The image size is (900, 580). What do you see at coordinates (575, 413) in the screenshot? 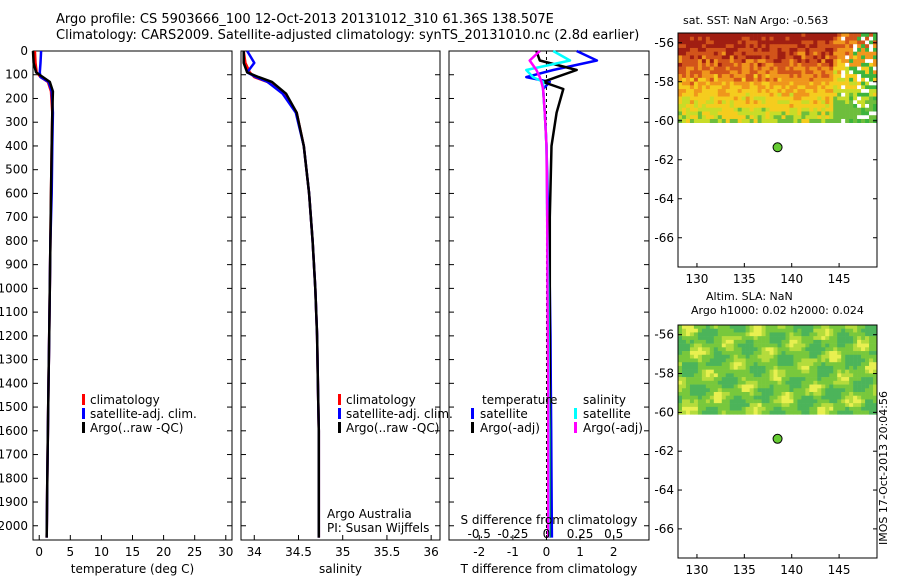
I see `diff-legend-s-swatch` at bounding box center [575, 413].